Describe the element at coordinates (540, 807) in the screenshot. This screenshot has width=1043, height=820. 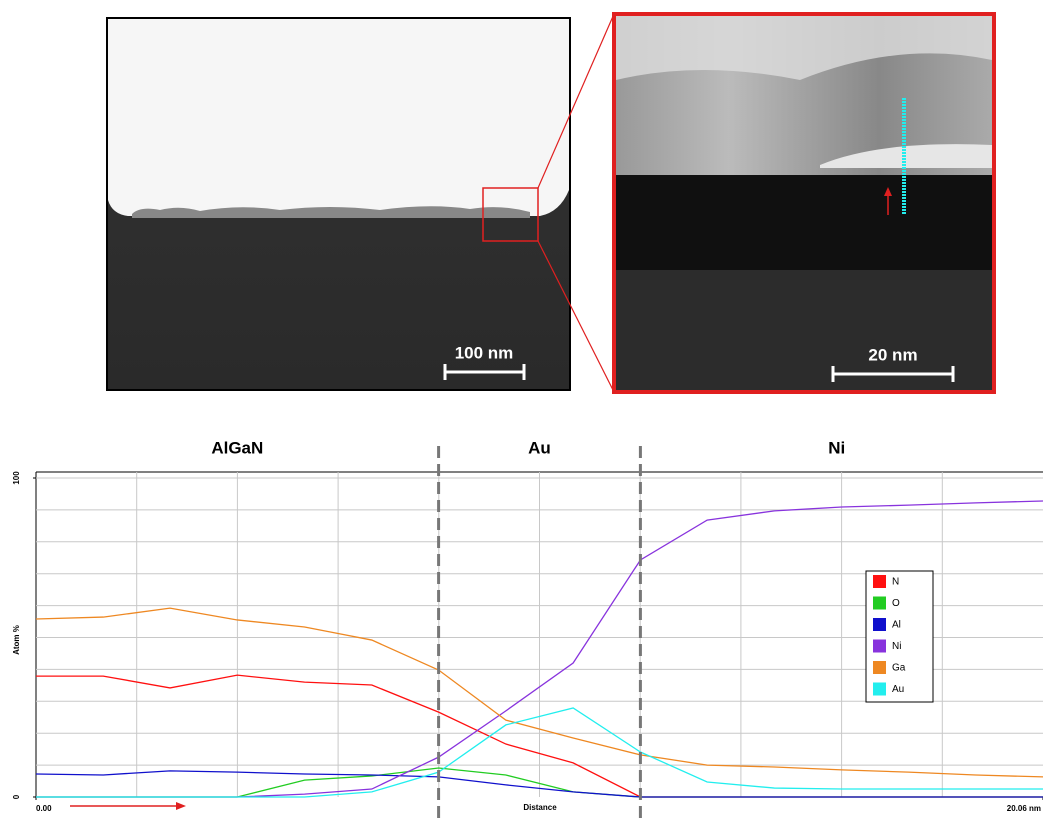
I see `x-axis-label: Distance` at that location.